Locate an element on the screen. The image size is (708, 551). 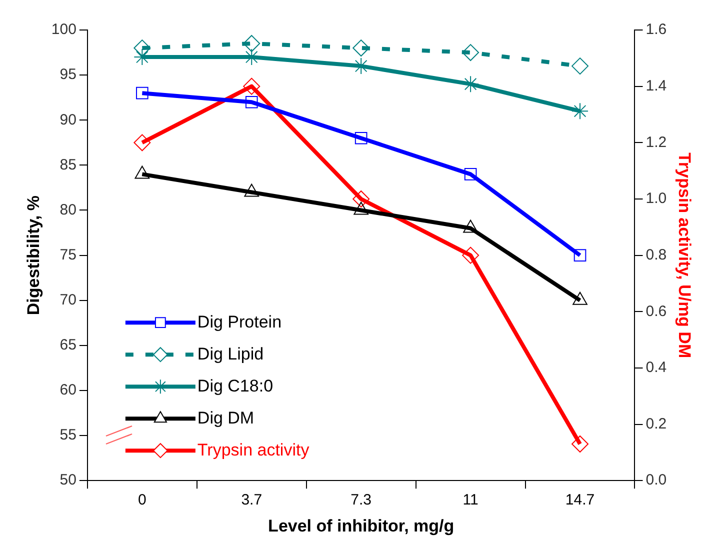
y2-tick-label: 0.0 is located at coordinates (656, 480).